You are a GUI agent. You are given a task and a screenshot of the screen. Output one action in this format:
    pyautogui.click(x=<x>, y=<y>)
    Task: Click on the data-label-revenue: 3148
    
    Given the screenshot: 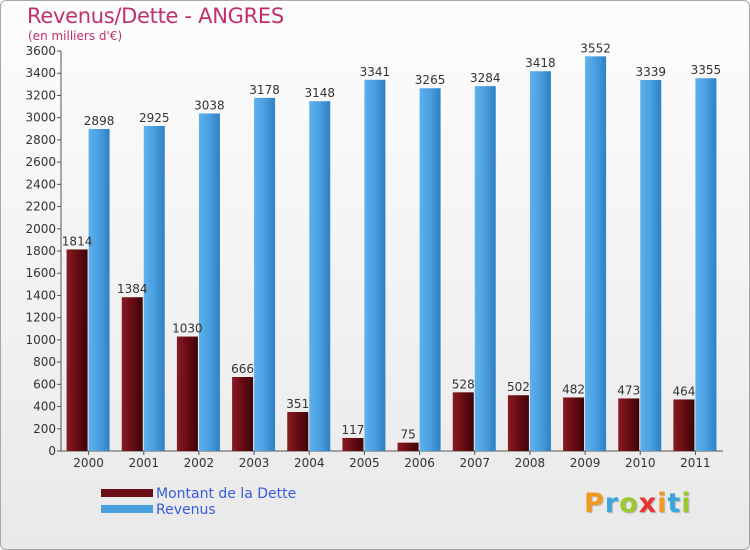 What is the action you would take?
    pyautogui.click(x=319, y=93)
    